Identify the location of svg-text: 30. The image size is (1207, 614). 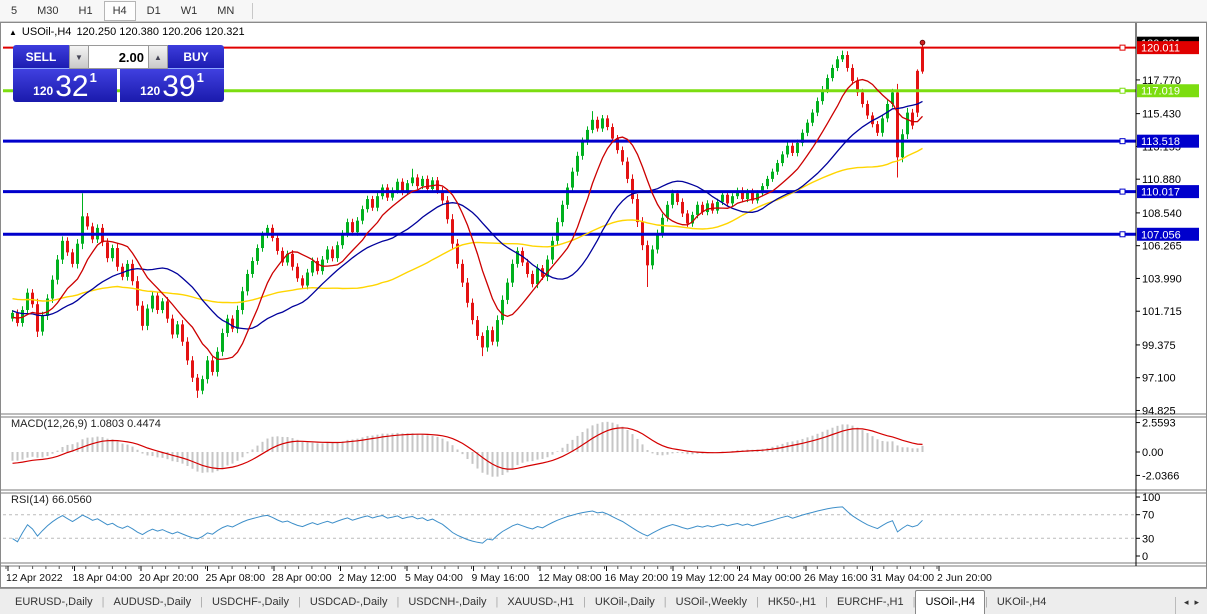
(1148, 539).